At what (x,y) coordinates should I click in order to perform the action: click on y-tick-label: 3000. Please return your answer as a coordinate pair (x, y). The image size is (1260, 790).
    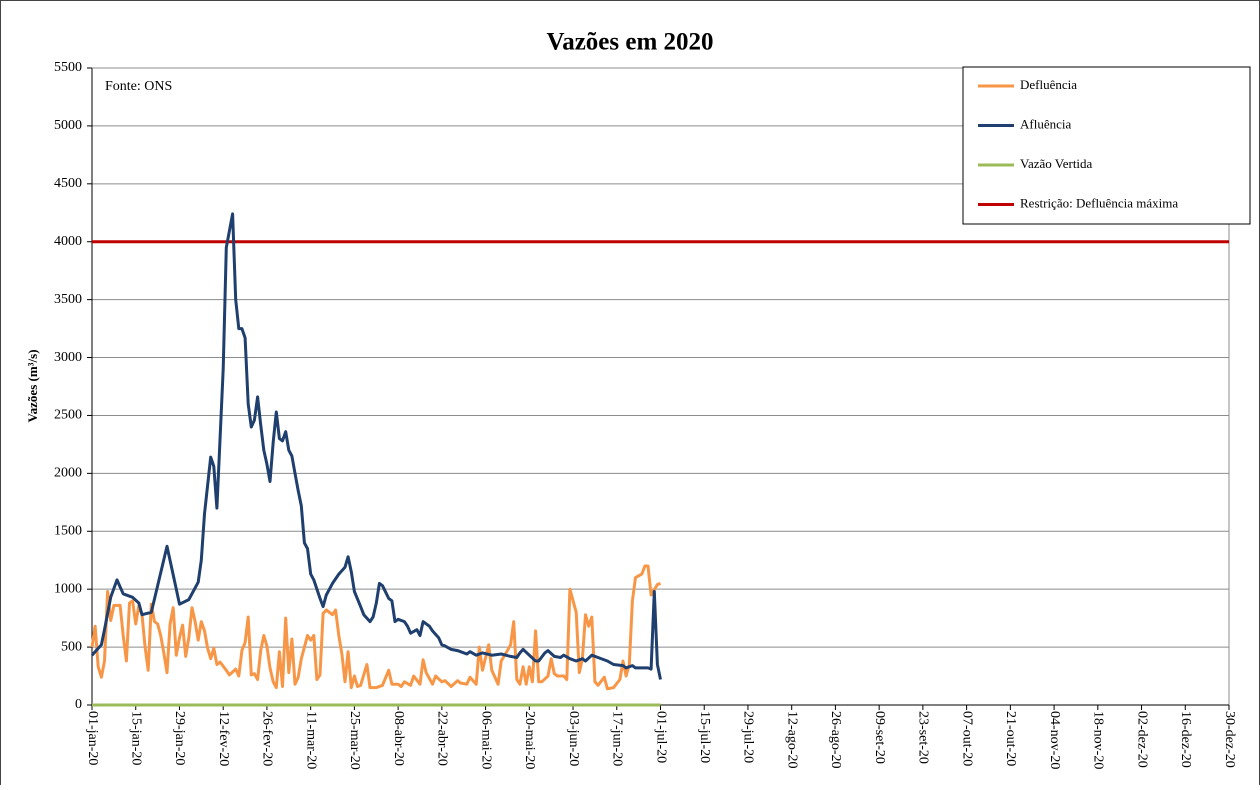
    Looking at the image, I should click on (68, 357).